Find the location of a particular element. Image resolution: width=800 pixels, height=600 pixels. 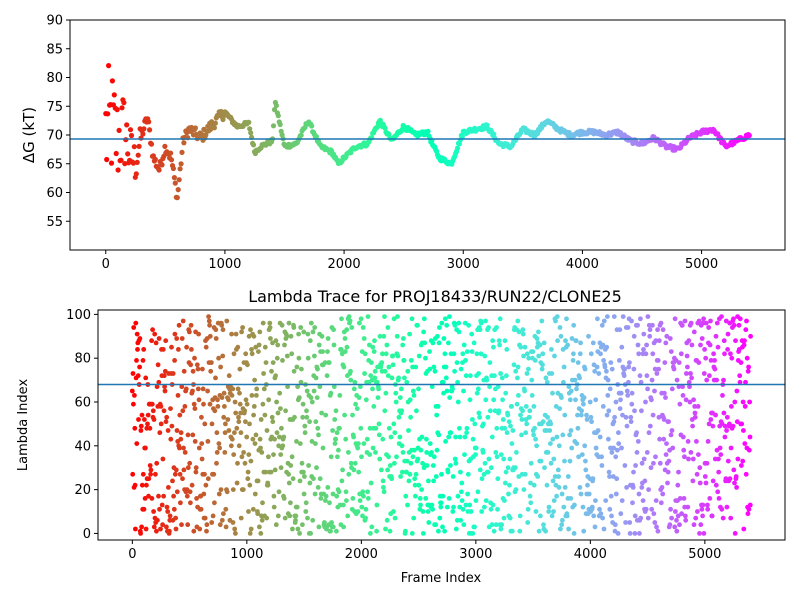

top-x-ticks: 0 1000 2000 3000 4000 5000 is located at coordinates (410, 261).